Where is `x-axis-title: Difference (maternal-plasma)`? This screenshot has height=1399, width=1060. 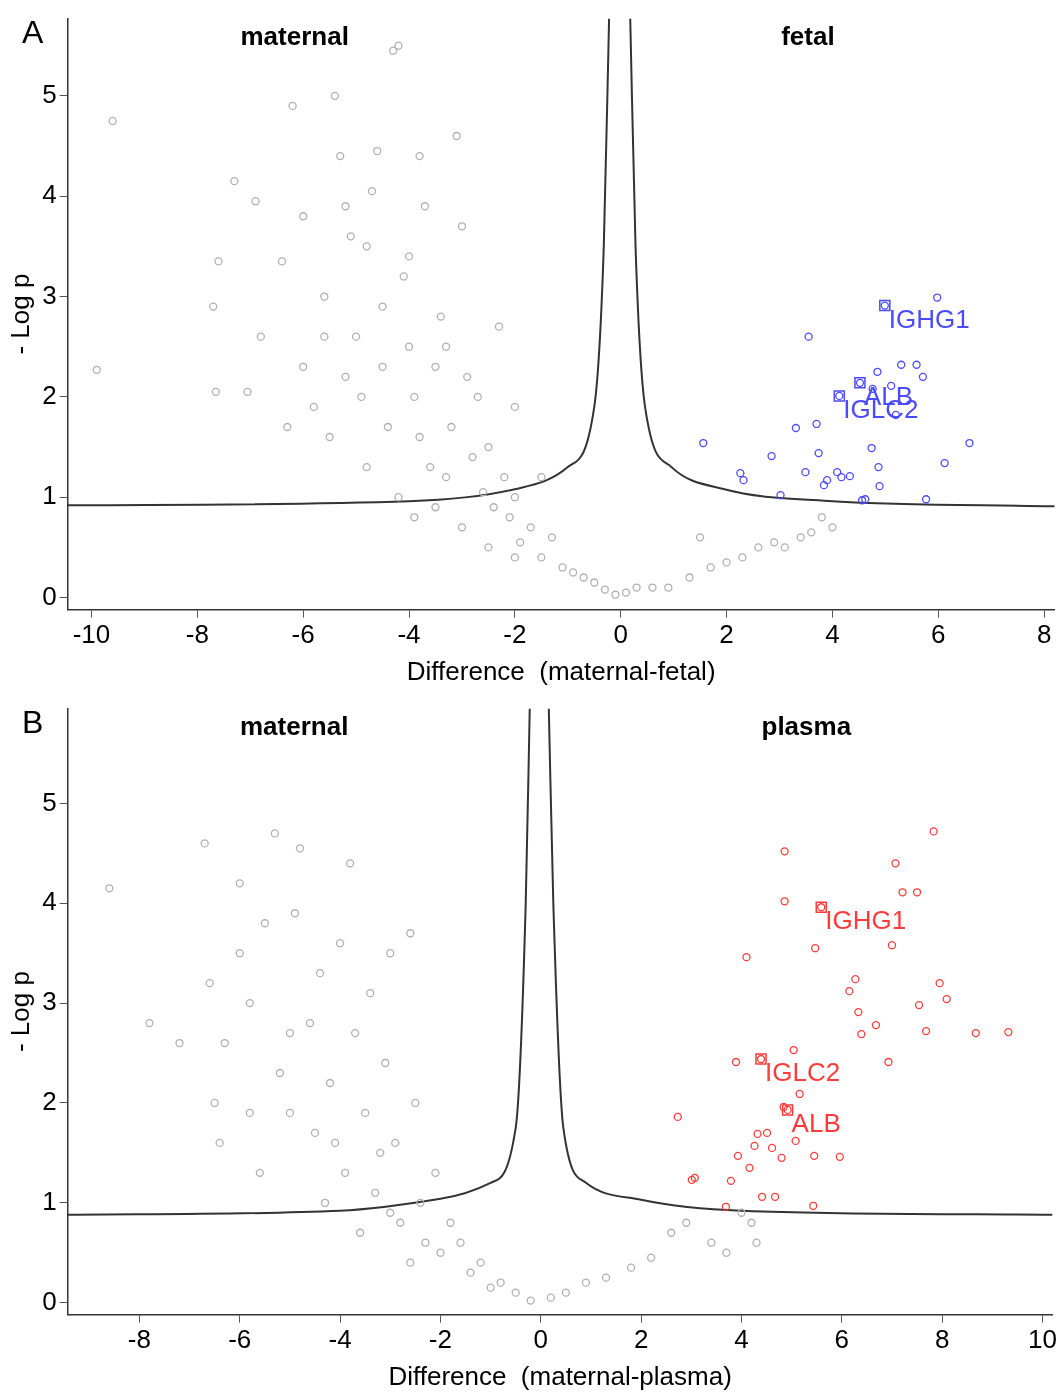
x-axis-title: Difference (maternal-plasma) is located at coordinates (560, 1375).